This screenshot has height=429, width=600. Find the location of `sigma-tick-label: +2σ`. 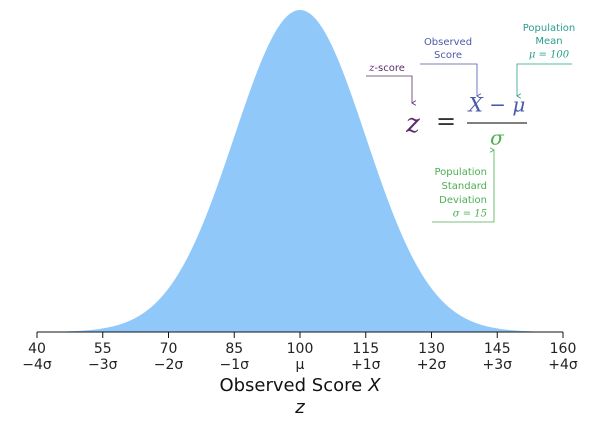

sigma-tick-label: +2σ is located at coordinates (432, 365).